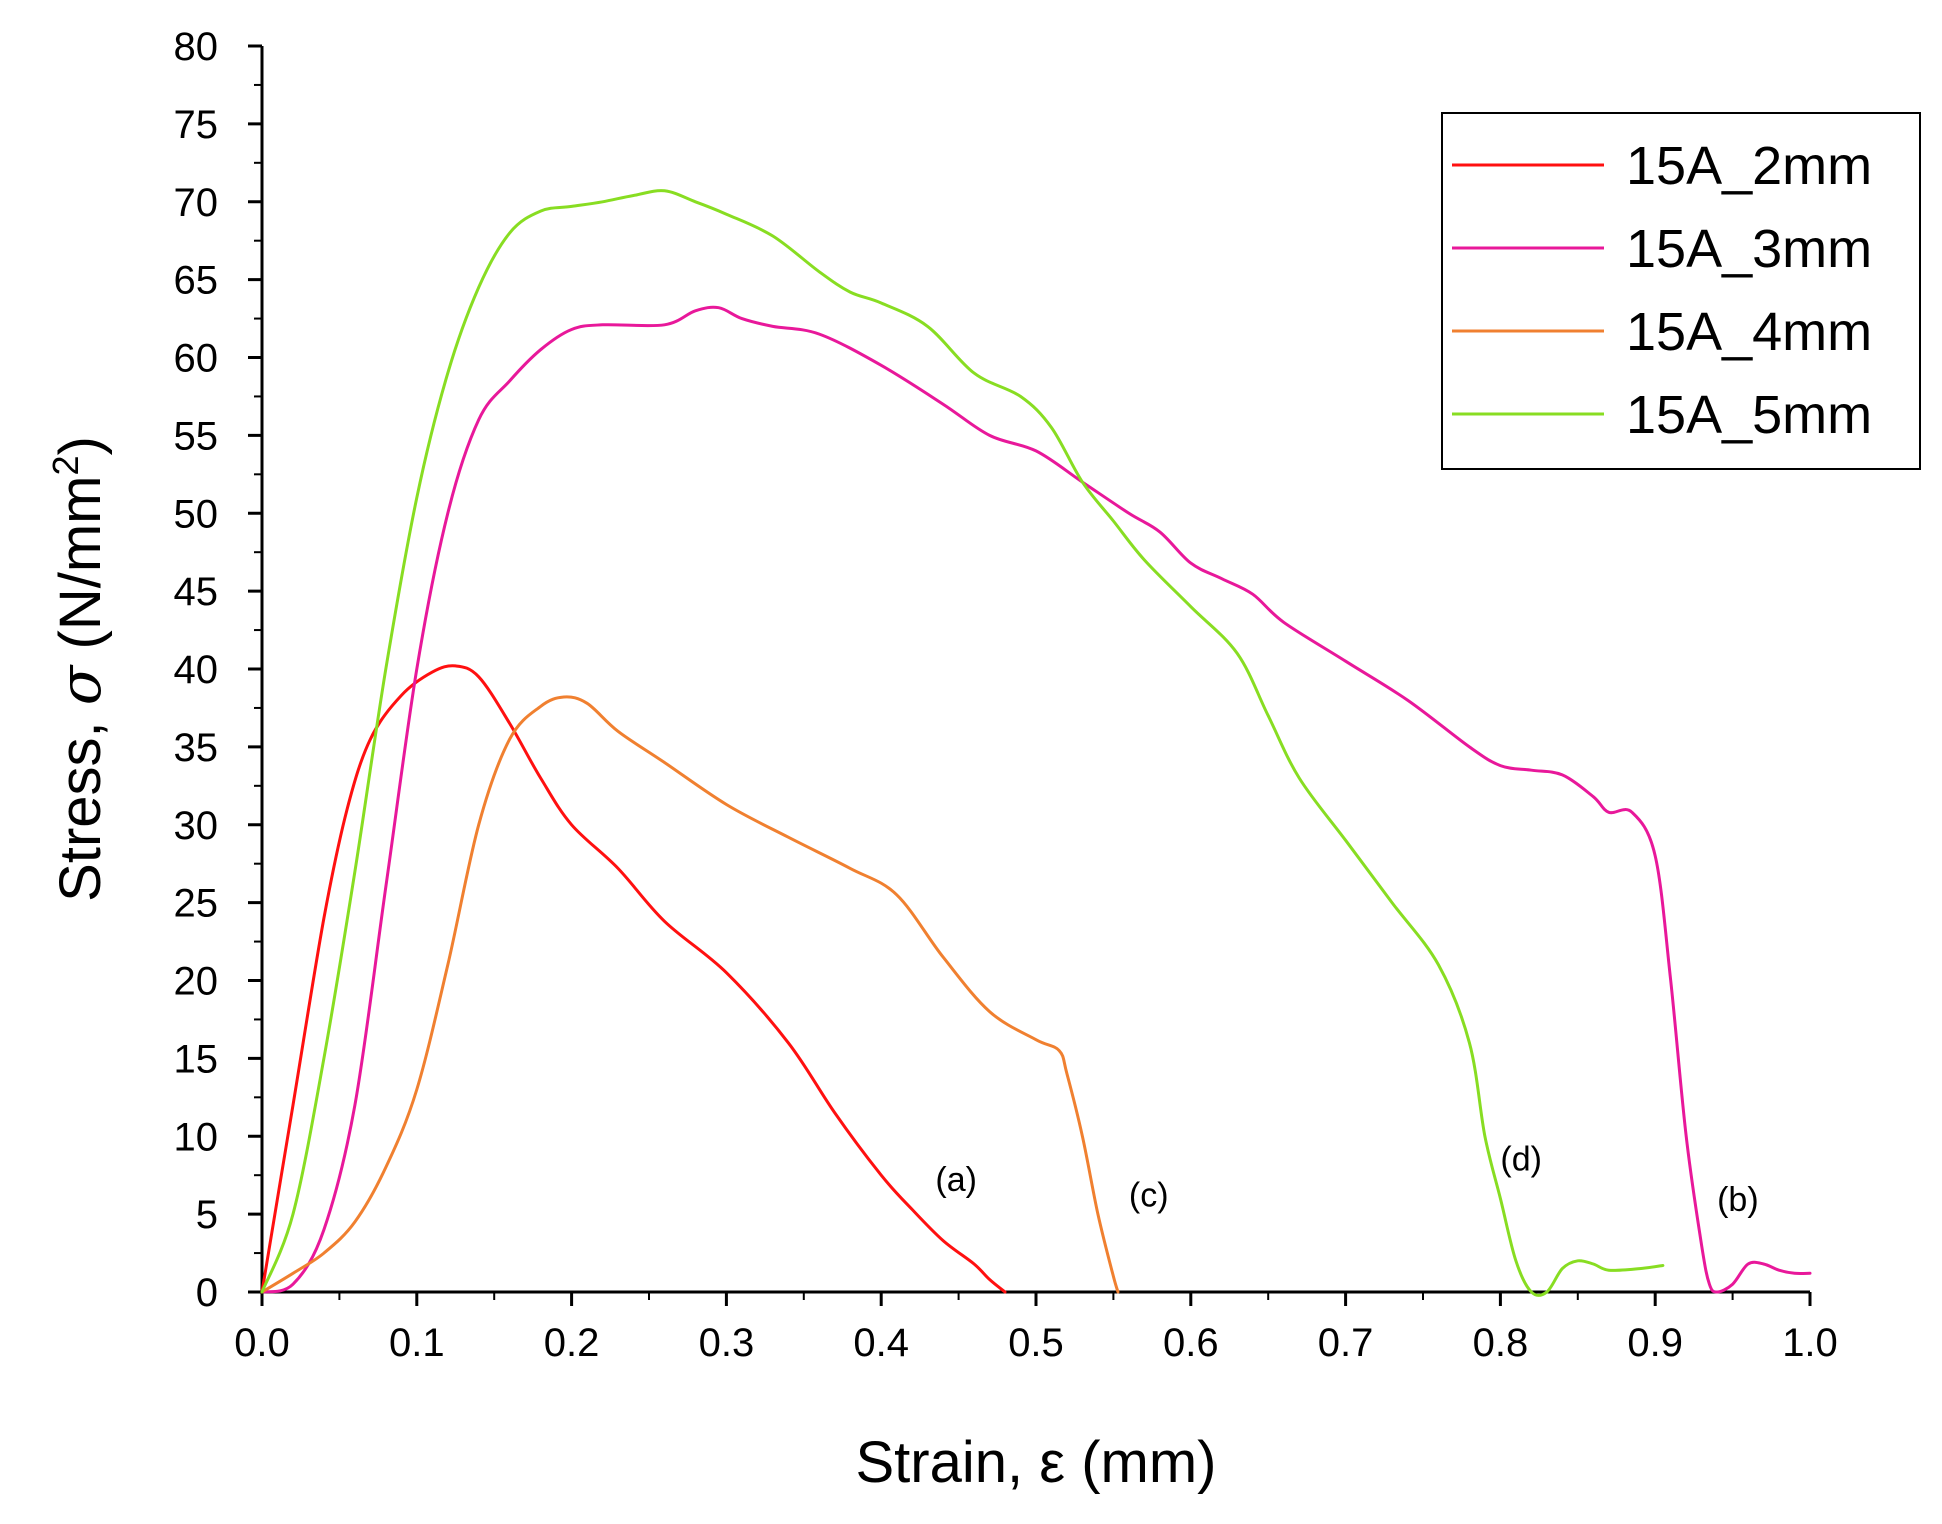 The width and height of the screenshot is (1942, 1524). What do you see at coordinates (196, 748) in the screenshot?
I see `y-tick-label: 35` at bounding box center [196, 748].